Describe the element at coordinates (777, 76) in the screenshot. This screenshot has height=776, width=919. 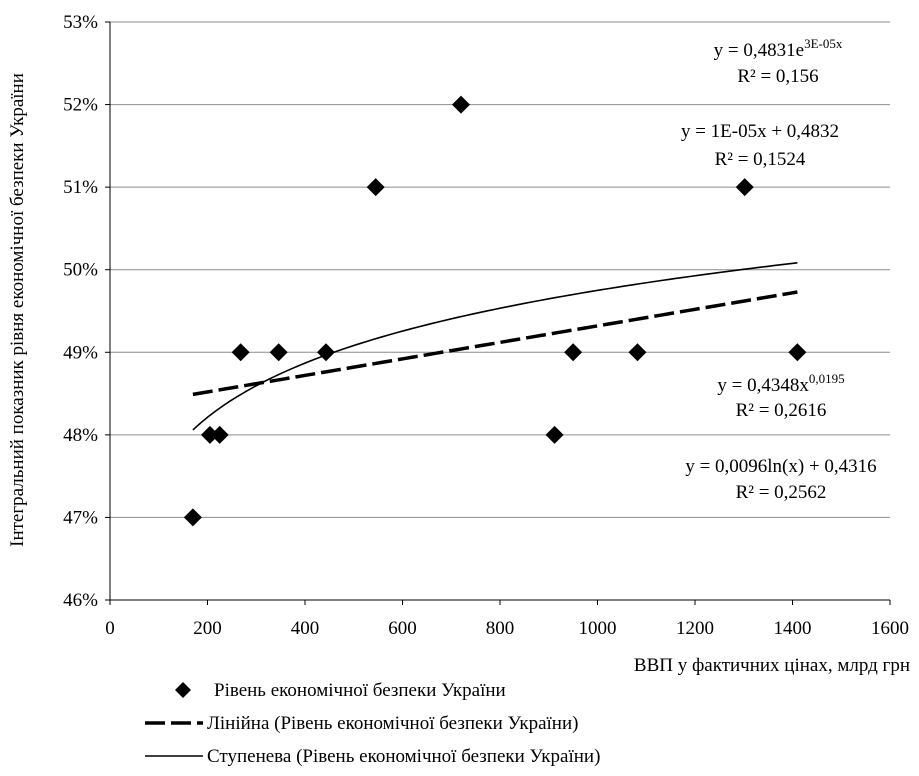
I see `r-squared-label: R² = 0,156` at that location.